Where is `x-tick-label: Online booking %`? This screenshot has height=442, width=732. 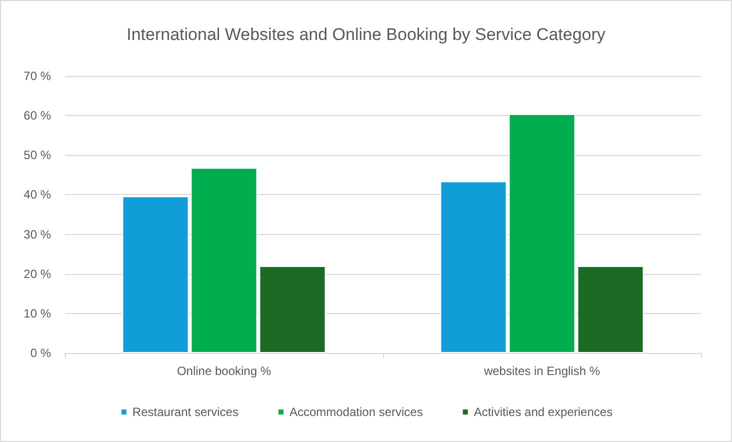 x-tick-label: Online booking % is located at coordinates (224, 371).